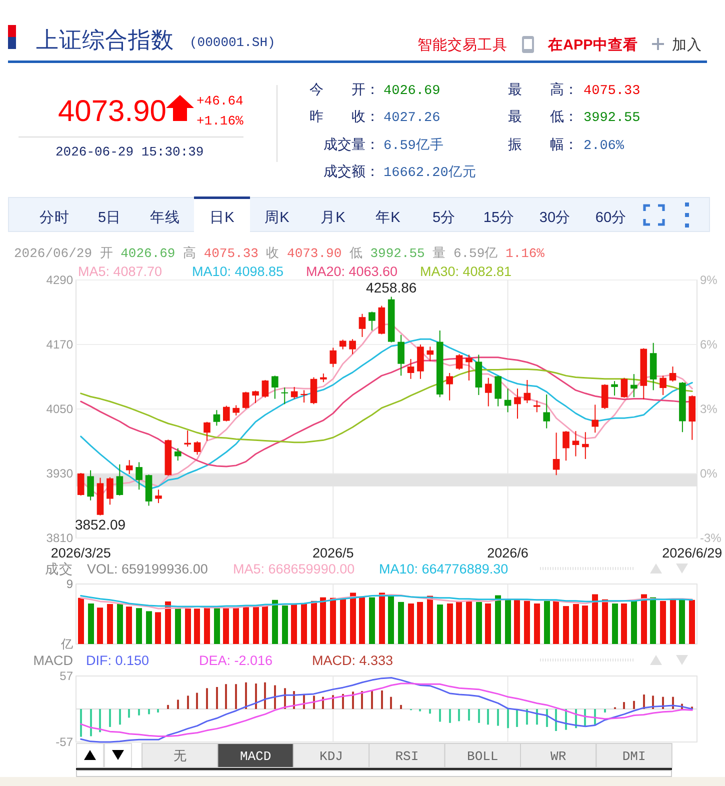 Image resolution: width=725 pixels, height=786 pixels. What do you see at coordinates (80, 553) in the screenshot?
I see `x-tick-label: 2026/3/25` at bounding box center [80, 553].